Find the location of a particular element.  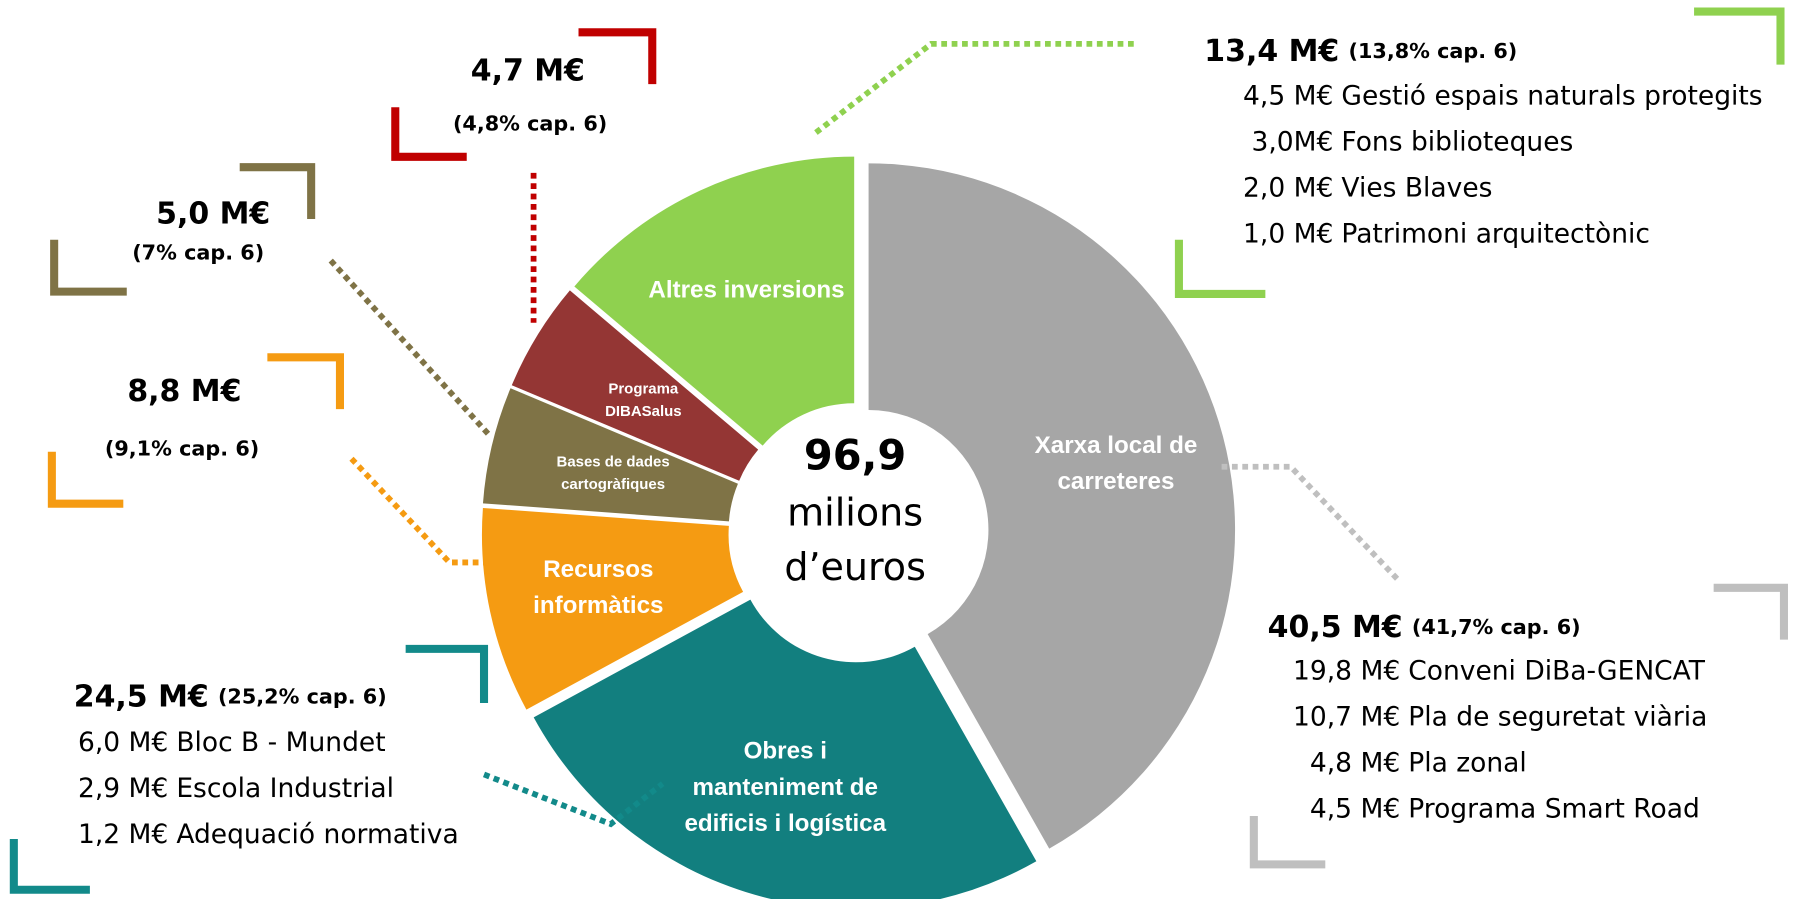

share-label: (9,1% cap. 6) is located at coordinates (182, 449).